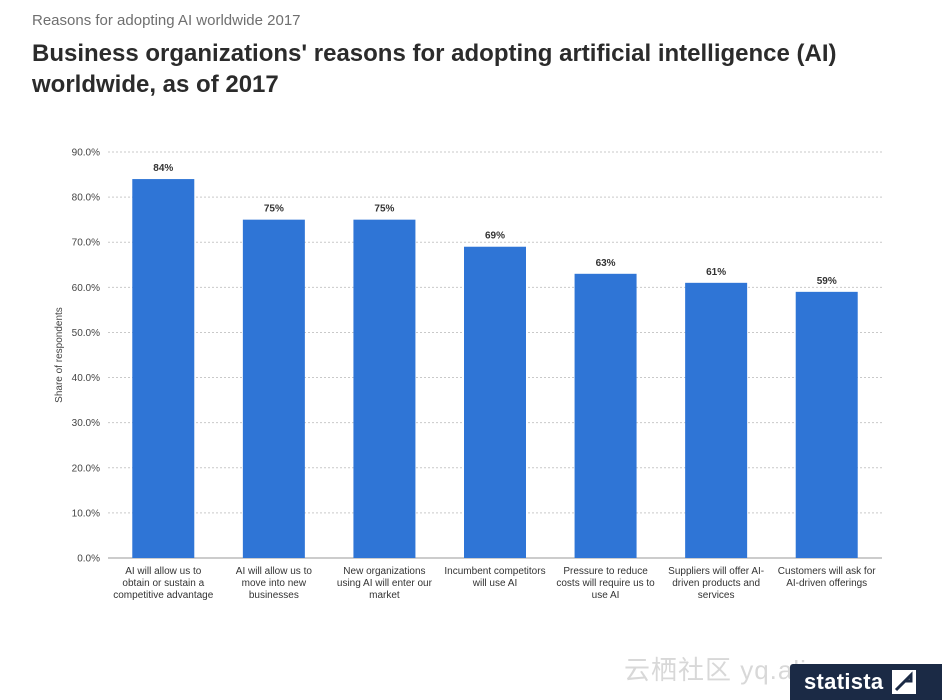 This screenshot has width=942, height=700. I want to click on y-tick-label: 90.0%, so click(86, 153).